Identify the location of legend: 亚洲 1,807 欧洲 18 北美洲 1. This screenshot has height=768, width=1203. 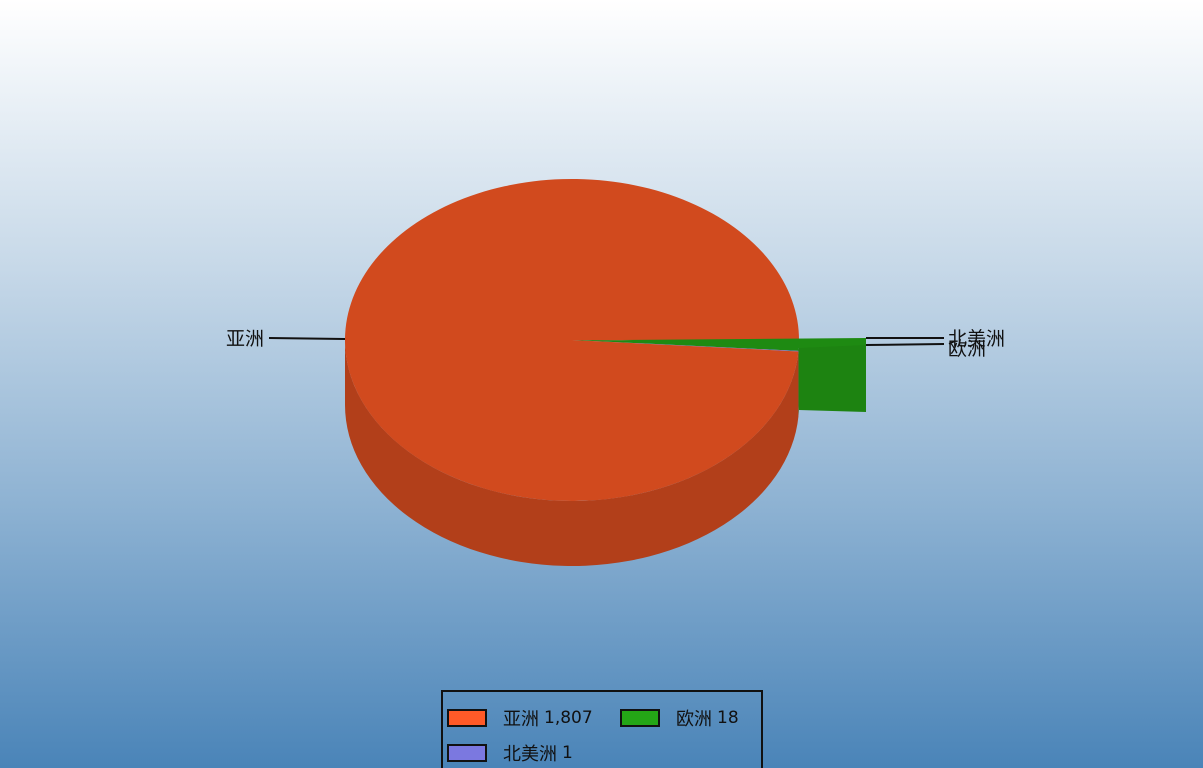
(602, 729).